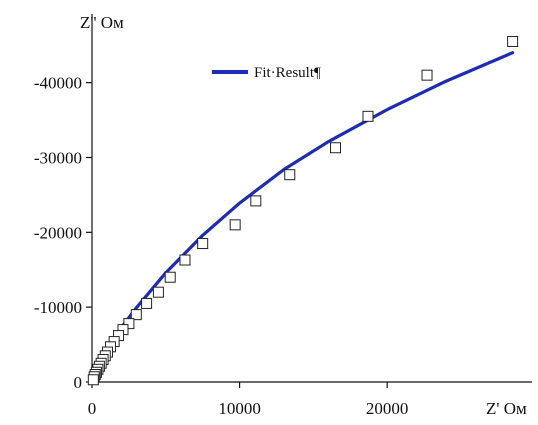 This screenshot has width=538, height=425. Describe the element at coordinates (387, 408) in the screenshot. I see `x-tick-label: 20000` at that location.